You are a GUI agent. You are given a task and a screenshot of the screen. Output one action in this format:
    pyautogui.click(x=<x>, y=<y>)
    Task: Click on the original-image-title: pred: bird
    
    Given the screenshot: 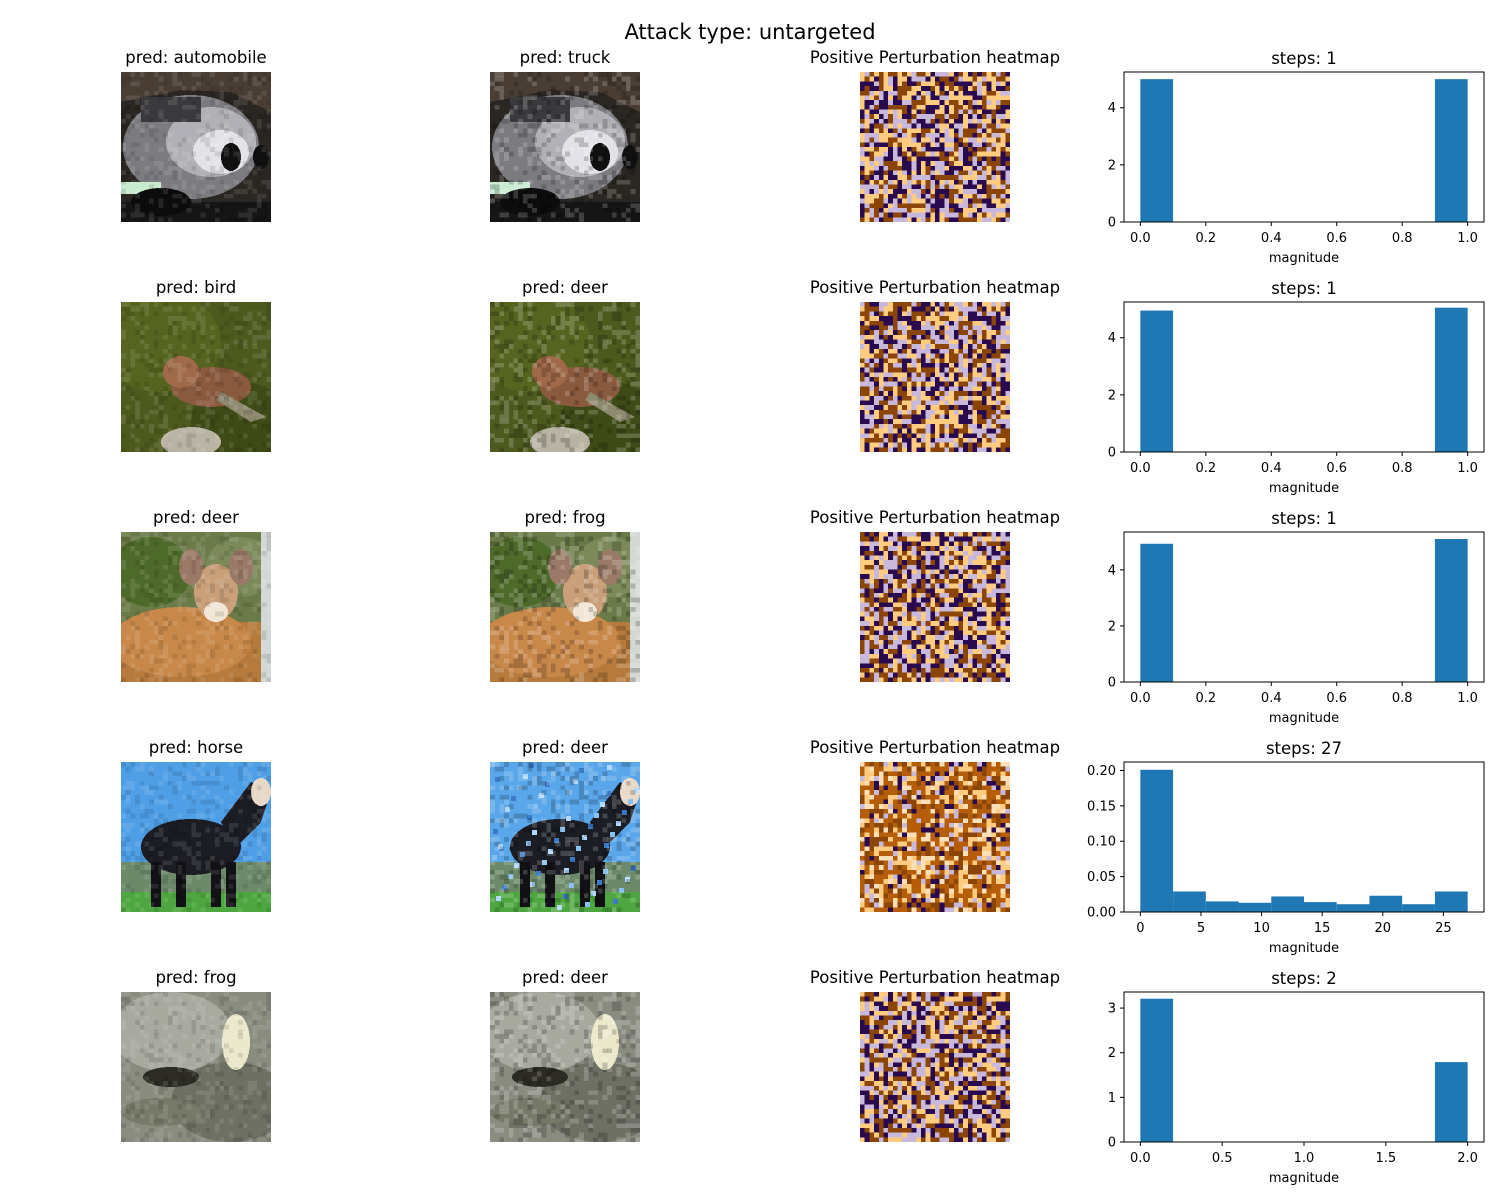 What is the action you would take?
    pyautogui.click(x=196, y=288)
    